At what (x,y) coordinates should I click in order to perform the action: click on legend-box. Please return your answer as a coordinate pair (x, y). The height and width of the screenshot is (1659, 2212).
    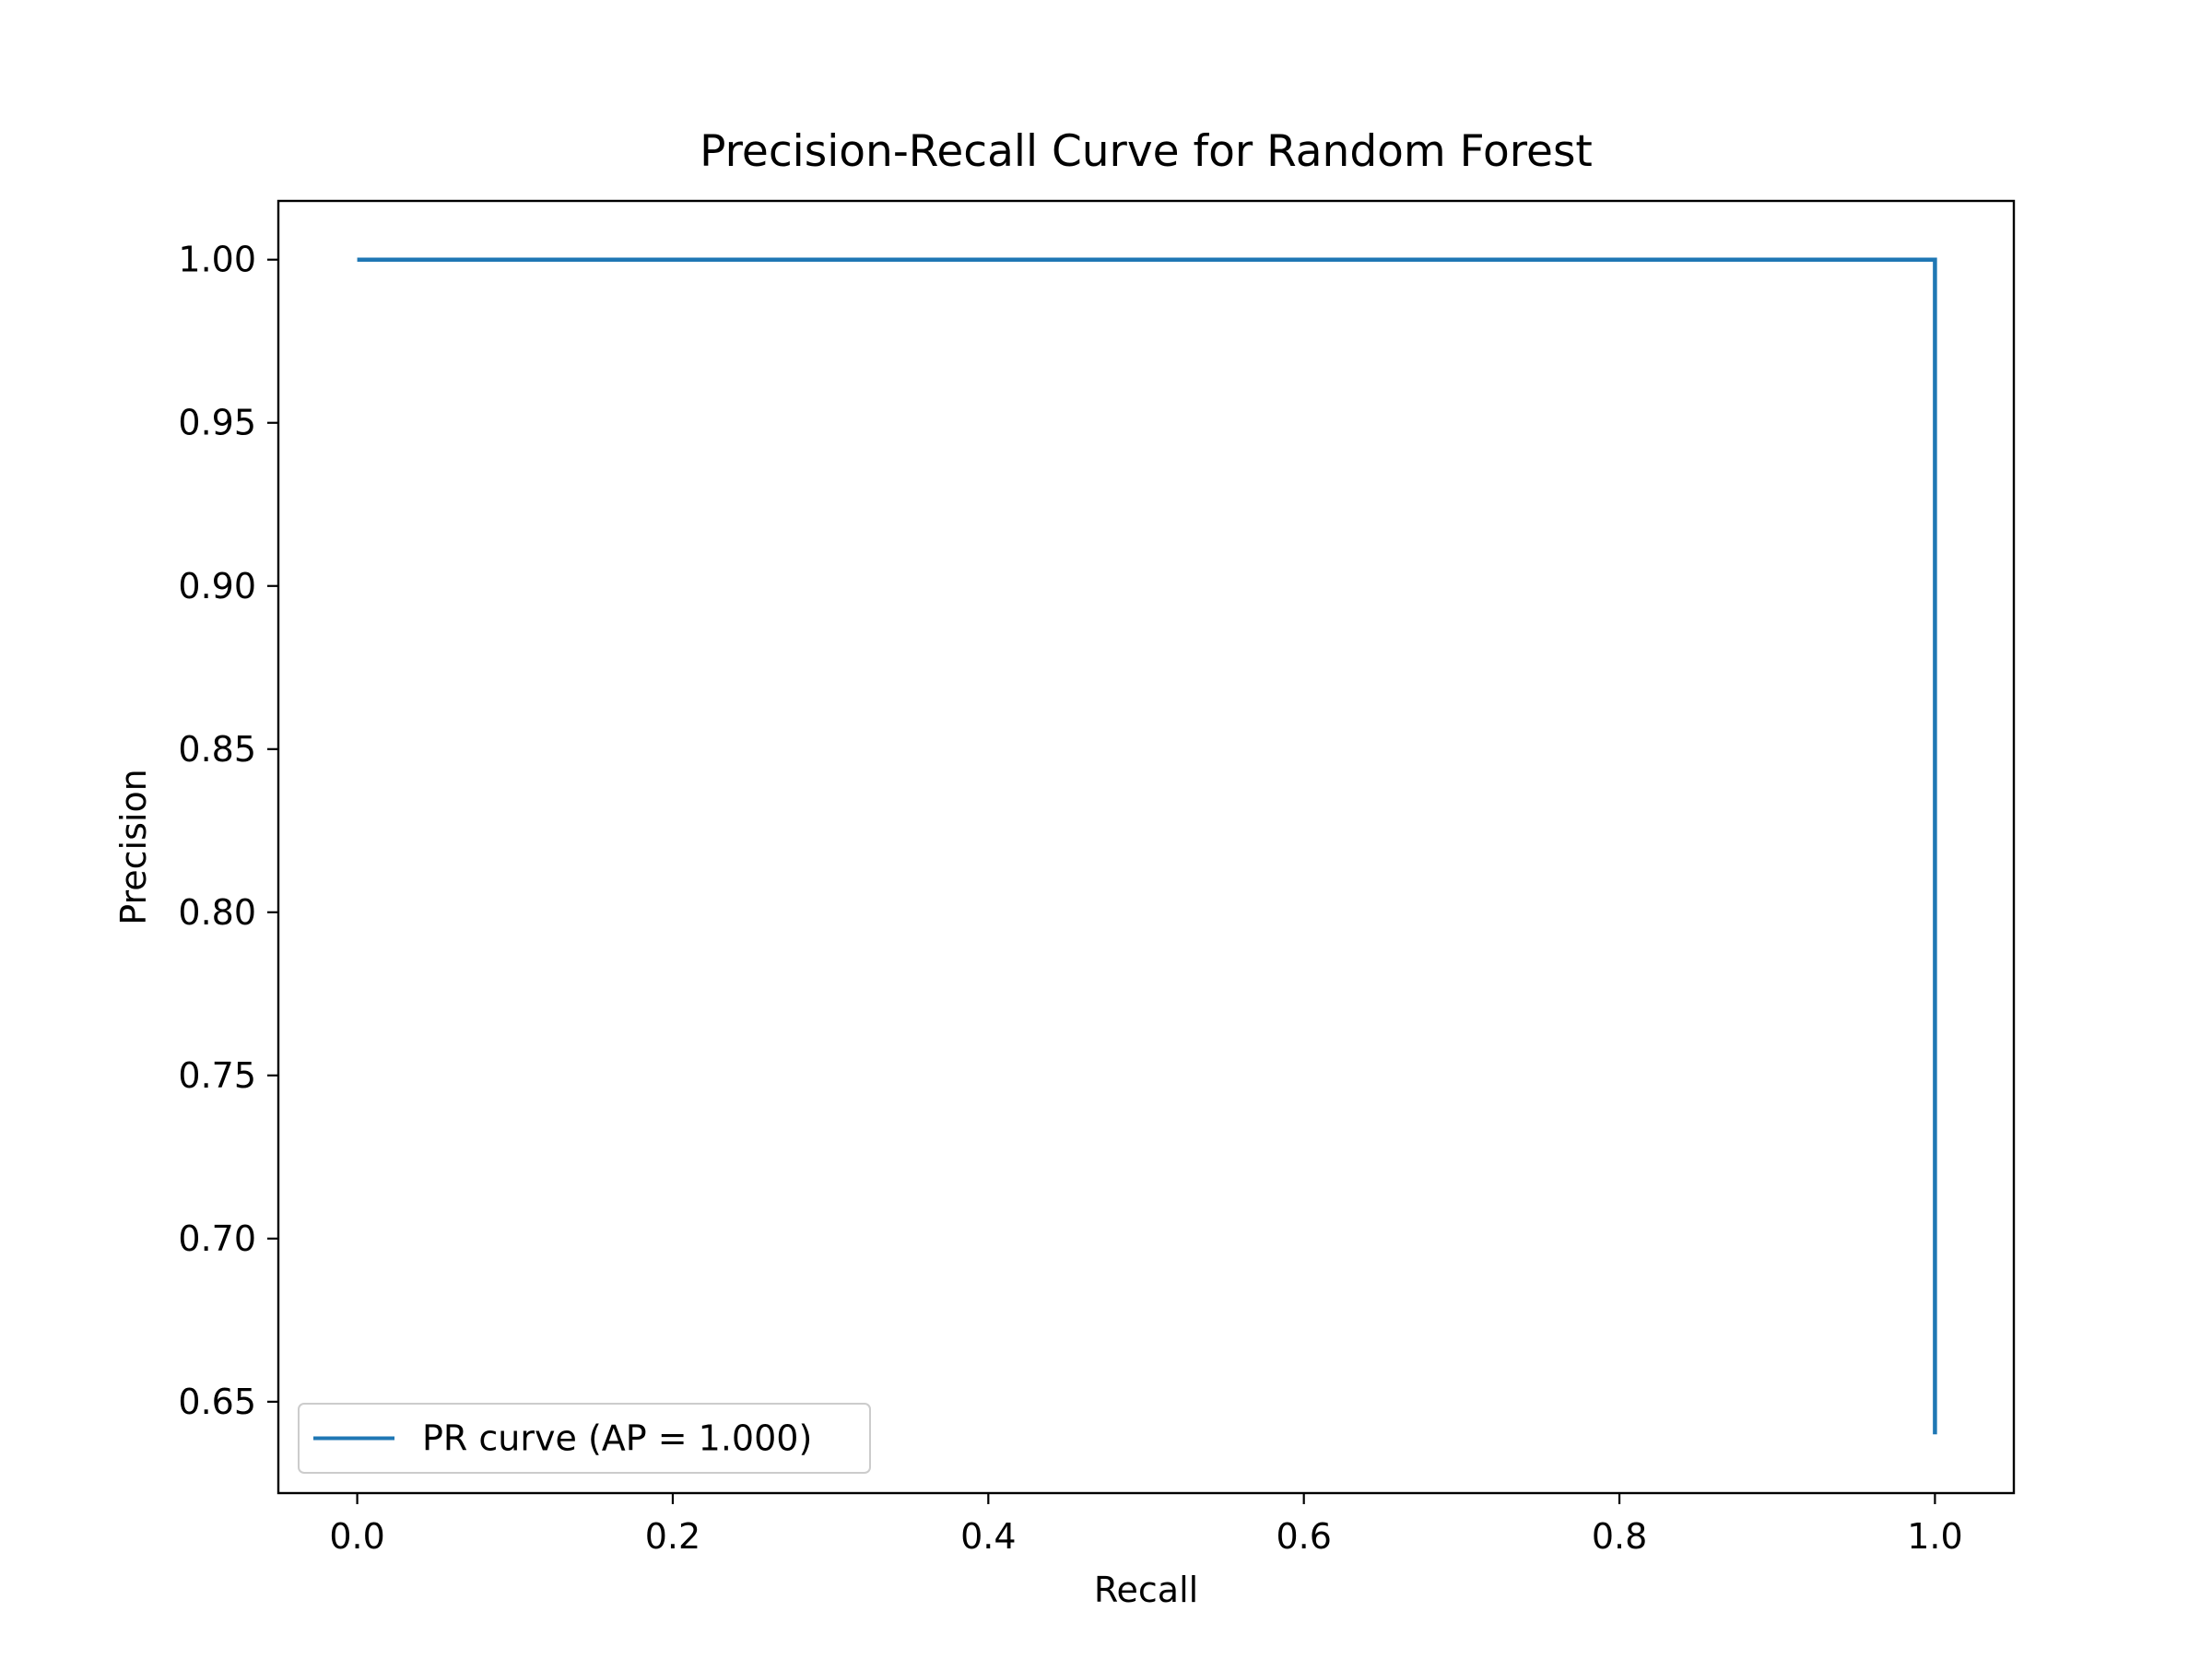
    Looking at the image, I should click on (584, 1438).